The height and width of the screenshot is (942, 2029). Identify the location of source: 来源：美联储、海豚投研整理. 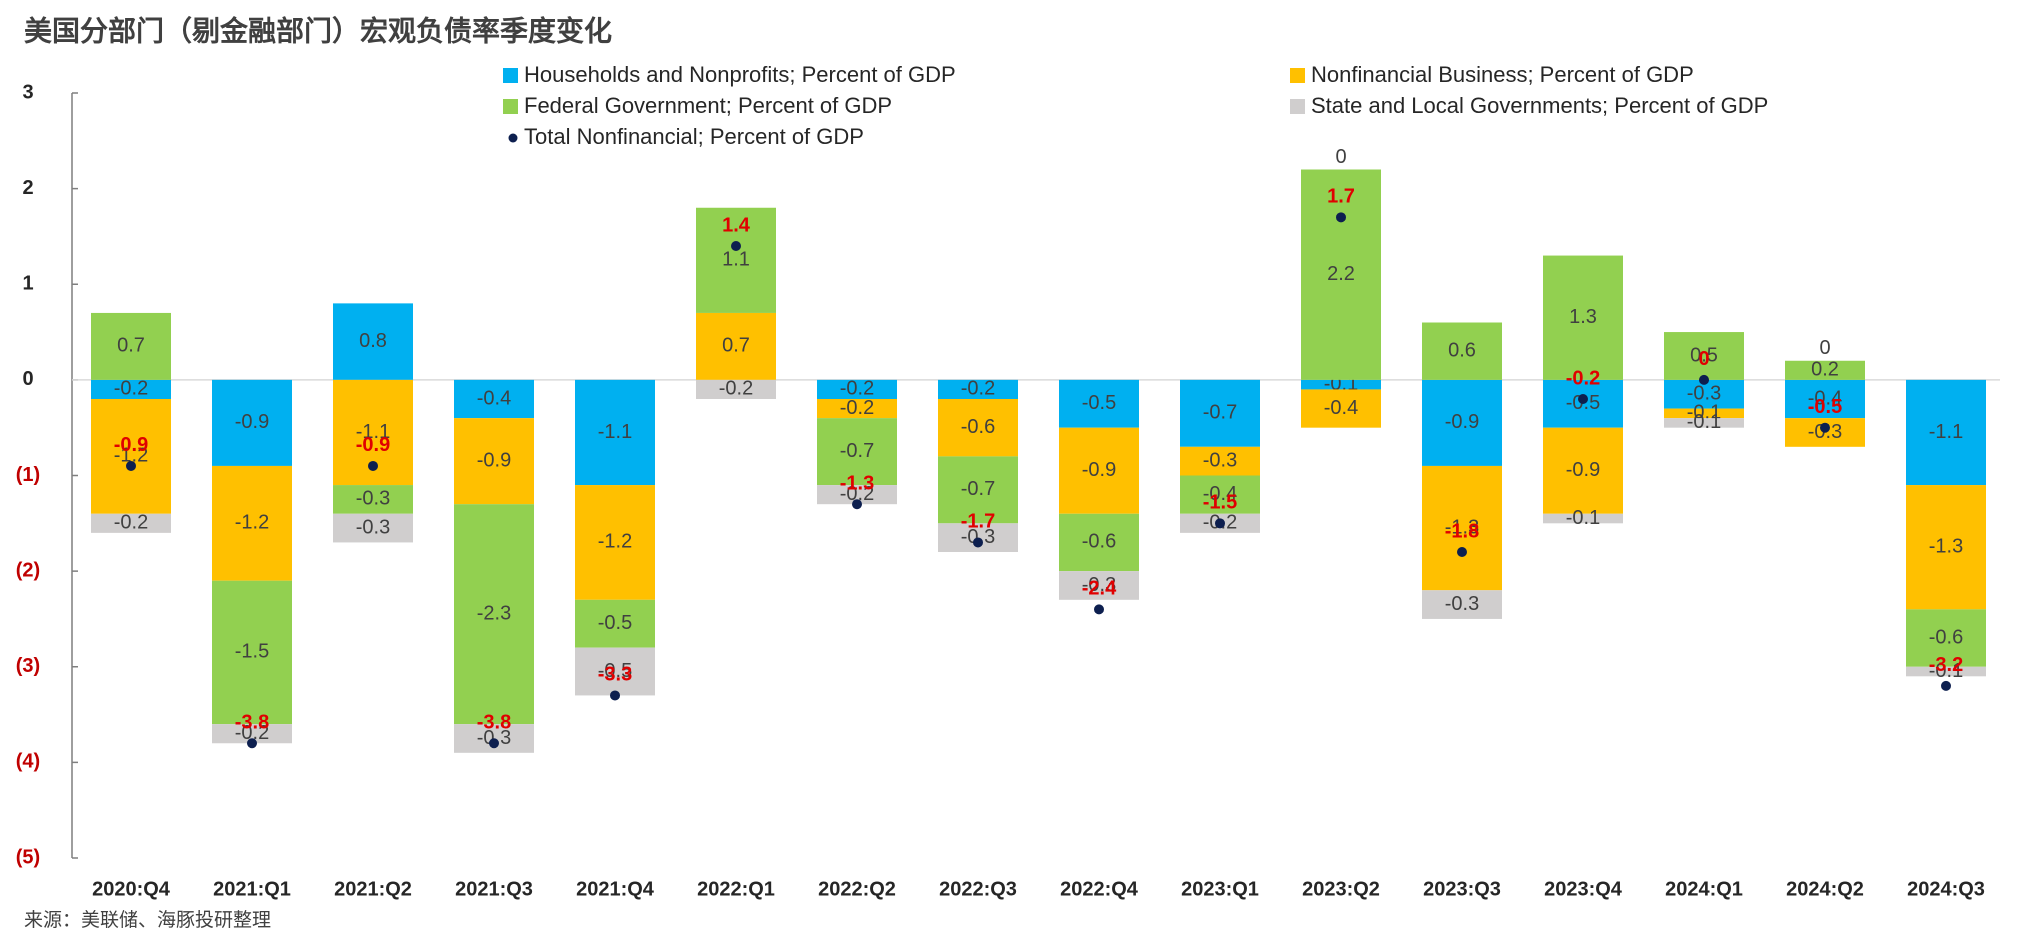
(147, 920).